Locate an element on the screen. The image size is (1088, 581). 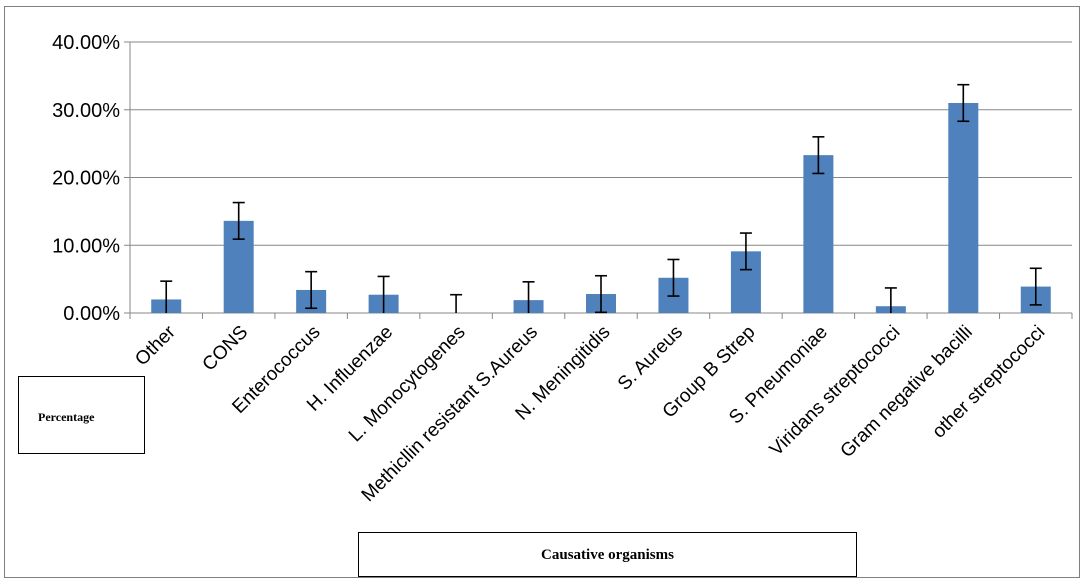
y-axis-label: Percentage is located at coordinates (81, 415).